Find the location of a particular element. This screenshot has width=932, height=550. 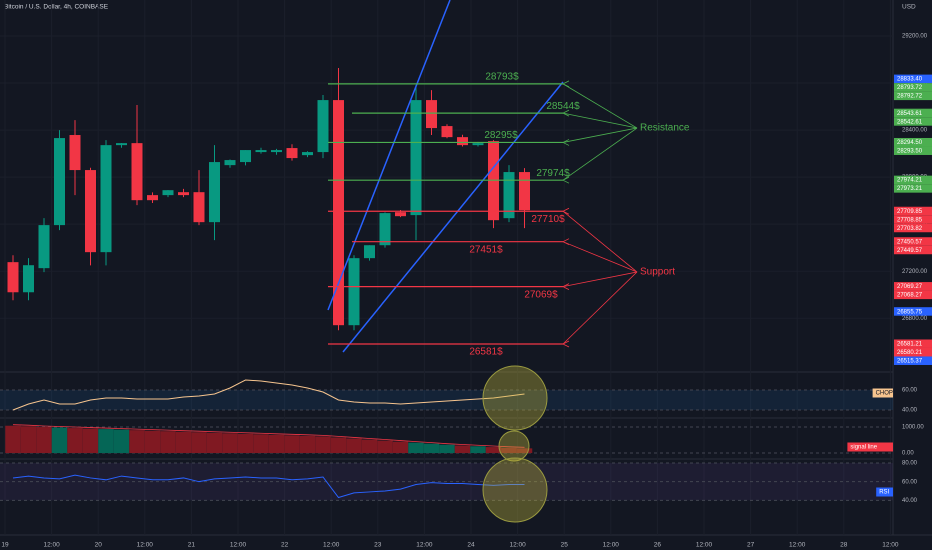

y-tick-label: 27200.00 is located at coordinates (915, 272).